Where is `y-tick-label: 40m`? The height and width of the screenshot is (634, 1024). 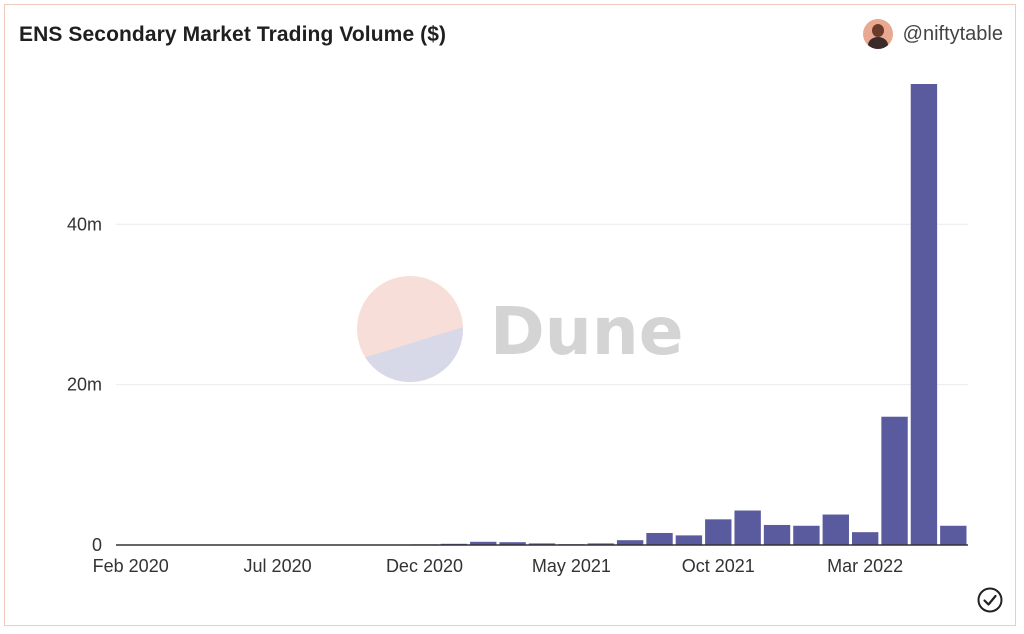 y-tick-label: 40m is located at coordinates (84, 224).